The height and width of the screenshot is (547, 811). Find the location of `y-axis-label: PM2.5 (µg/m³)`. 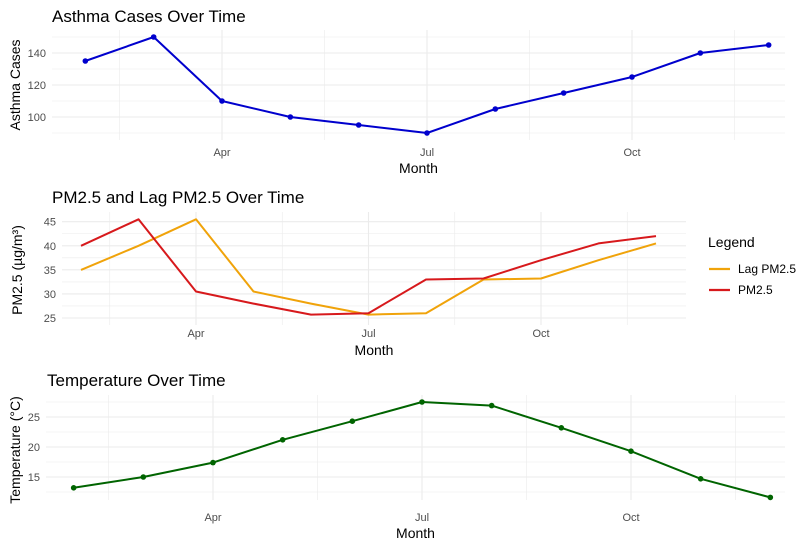

y-axis-label: PM2.5 (µg/m³) is located at coordinates (17, 270).